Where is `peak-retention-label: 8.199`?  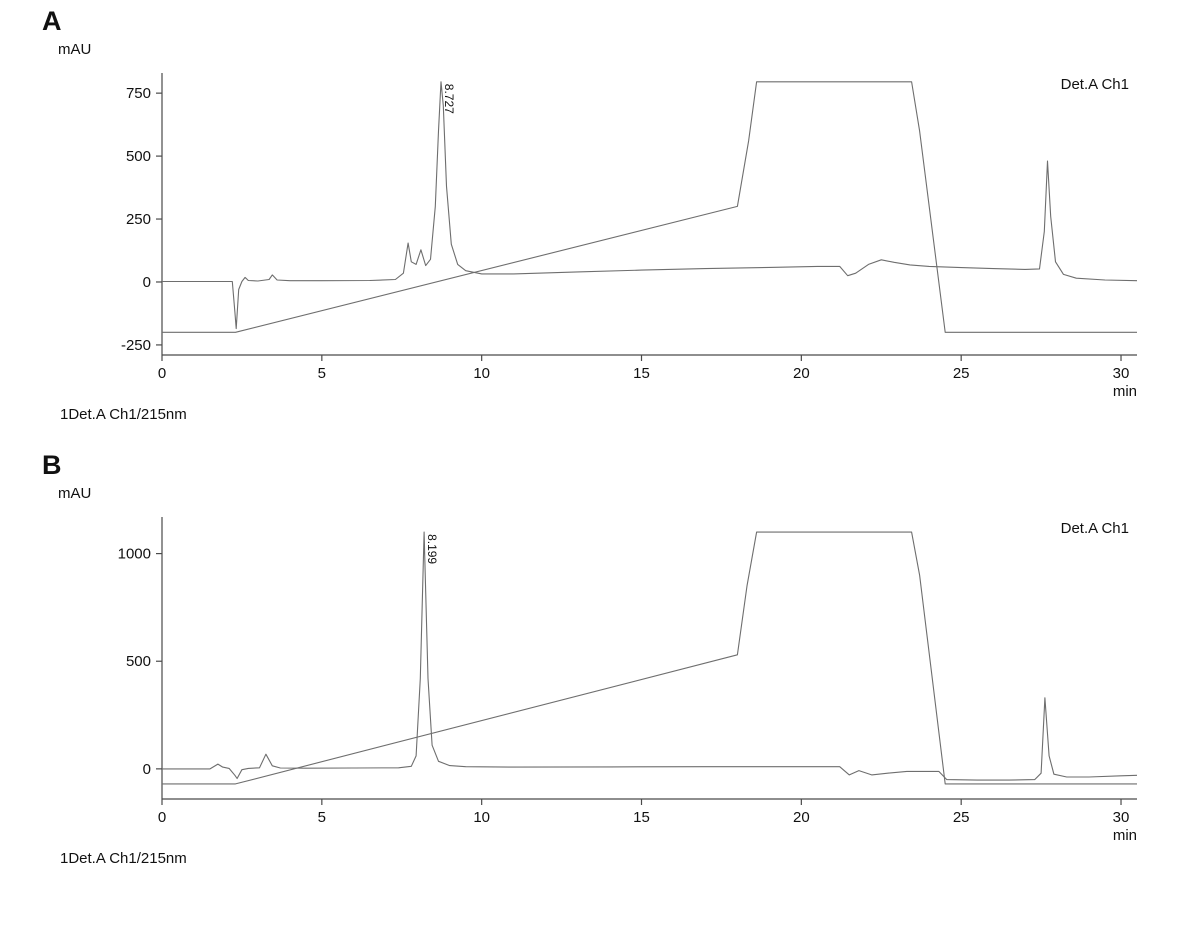
peak-retention-label: 8.199 is located at coordinates (432, 549).